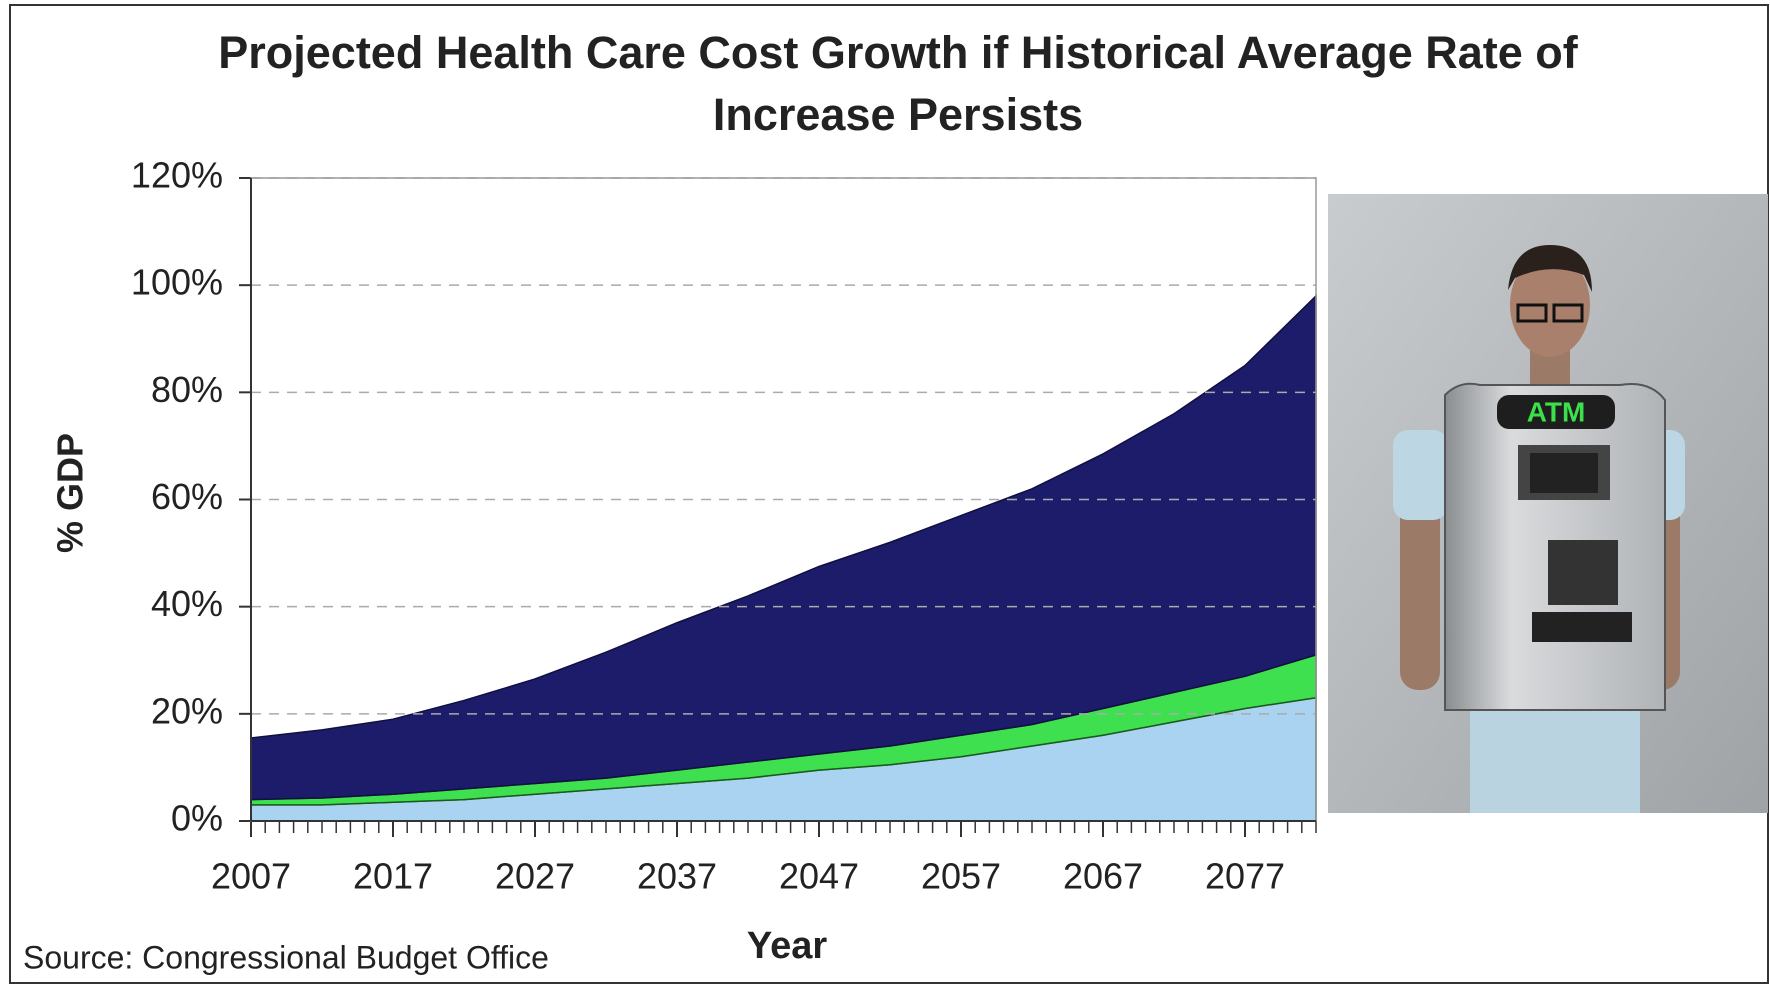 The image size is (1770, 987). I want to click on x-tick-label: 2007, so click(251, 876).